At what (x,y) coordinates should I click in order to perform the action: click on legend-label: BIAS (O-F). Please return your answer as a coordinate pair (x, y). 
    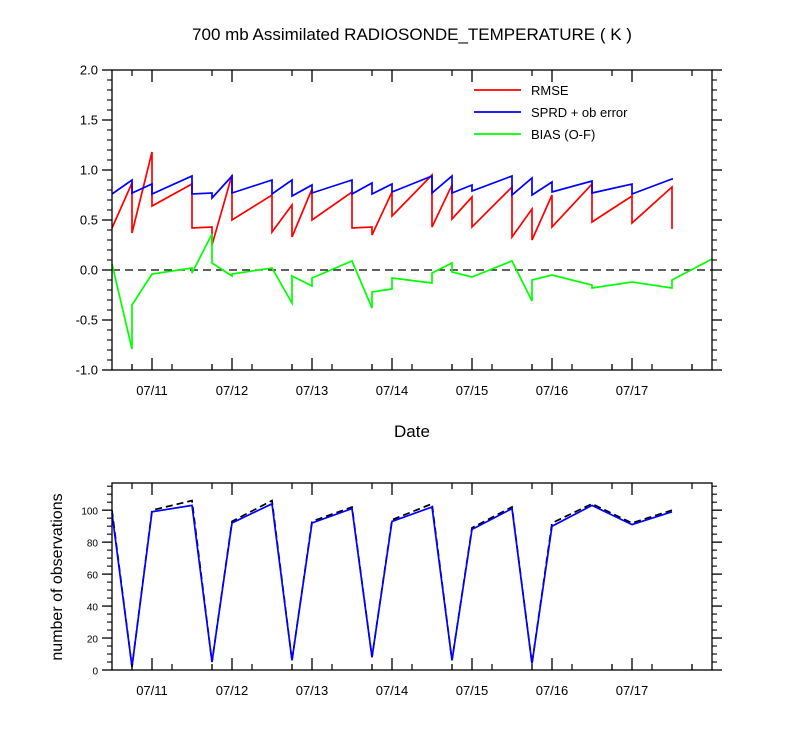
    Looking at the image, I should click on (563, 134).